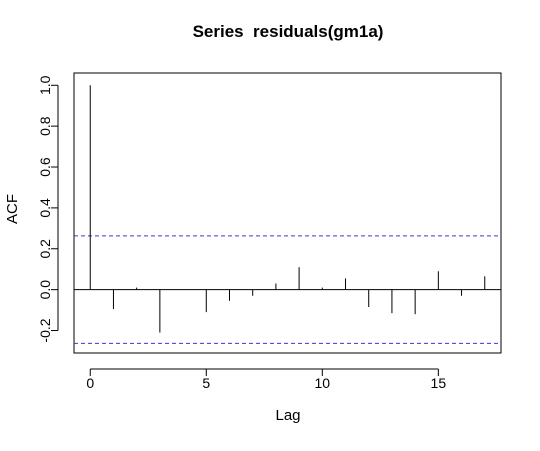 Image resolution: width=540 pixels, height=451 pixels. I want to click on chart-title: Series residuals(gm1a), so click(288, 31).